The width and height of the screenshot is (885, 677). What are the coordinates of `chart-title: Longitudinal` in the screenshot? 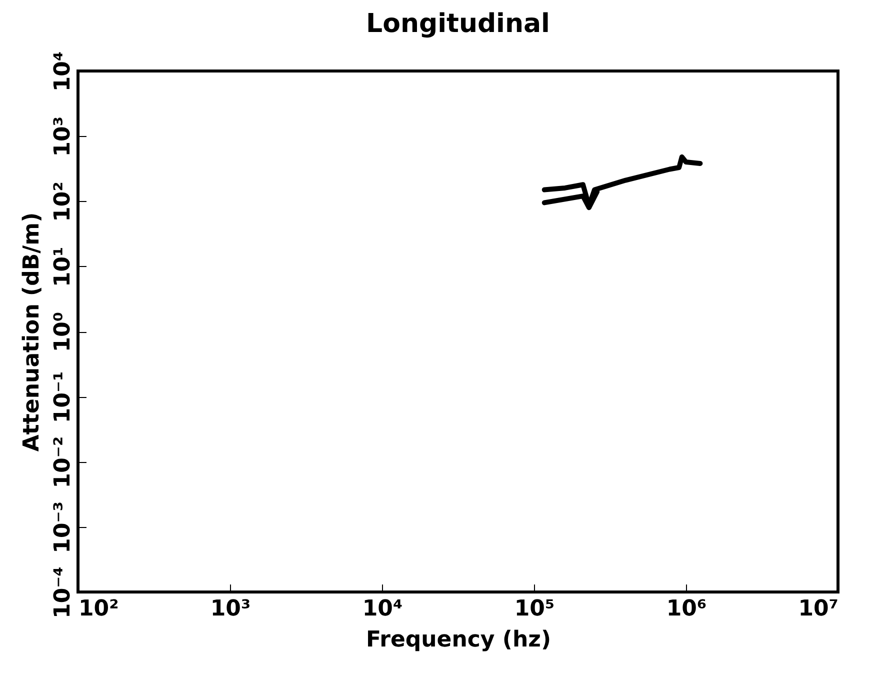 It's located at (458, 23).